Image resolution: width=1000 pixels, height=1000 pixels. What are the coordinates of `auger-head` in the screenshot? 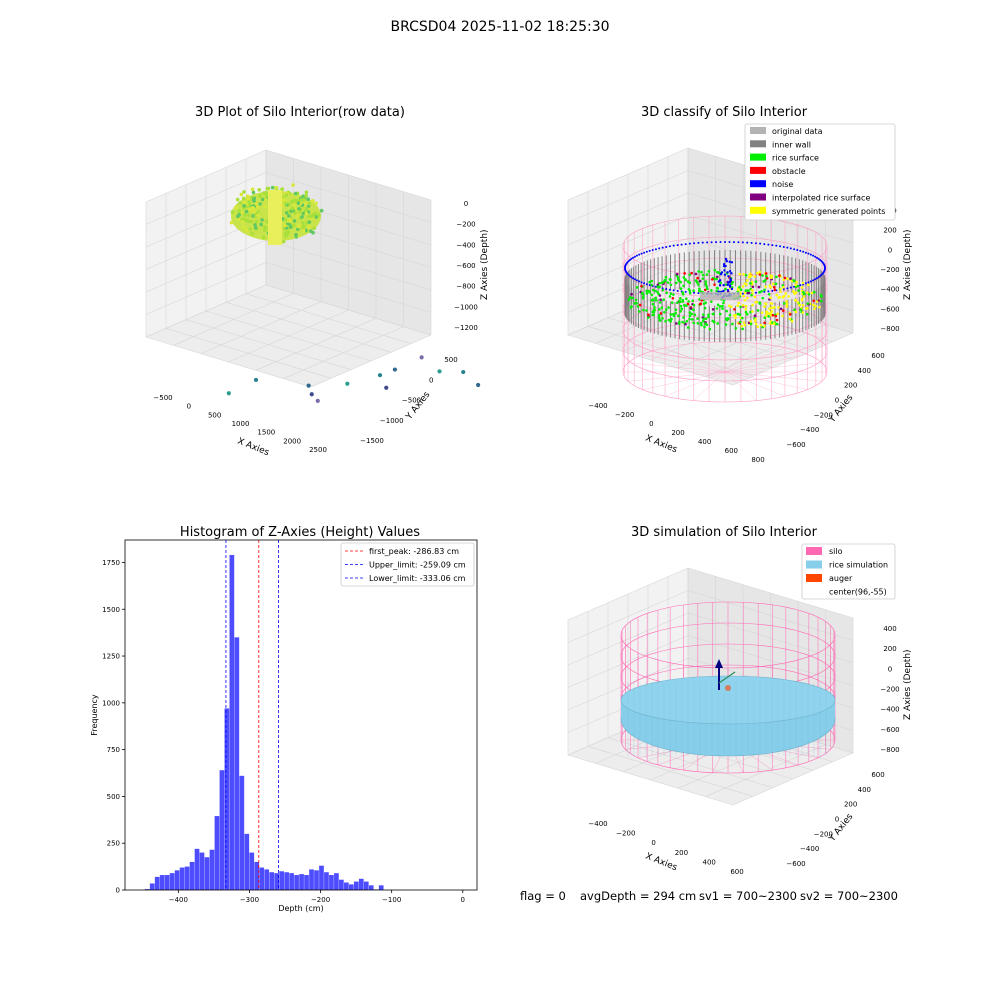 It's located at (728, 688).